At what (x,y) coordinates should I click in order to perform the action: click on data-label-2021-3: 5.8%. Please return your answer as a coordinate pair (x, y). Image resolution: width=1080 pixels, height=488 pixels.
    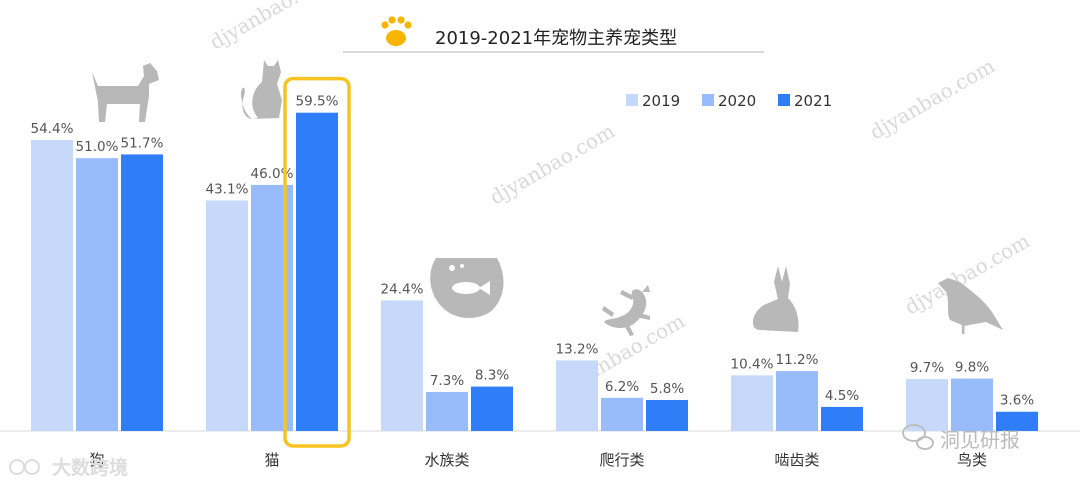
    Looking at the image, I should click on (667, 389).